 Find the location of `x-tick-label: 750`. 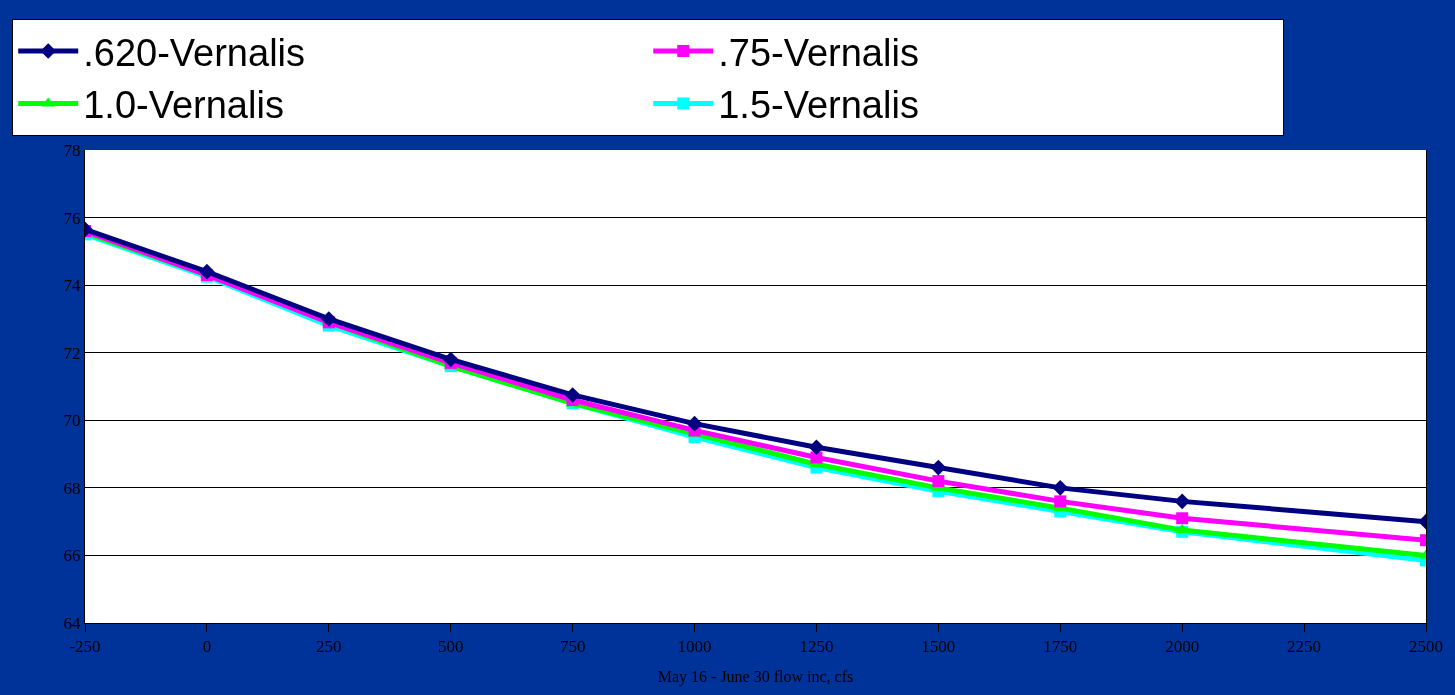

x-tick-label: 750 is located at coordinates (572, 647).